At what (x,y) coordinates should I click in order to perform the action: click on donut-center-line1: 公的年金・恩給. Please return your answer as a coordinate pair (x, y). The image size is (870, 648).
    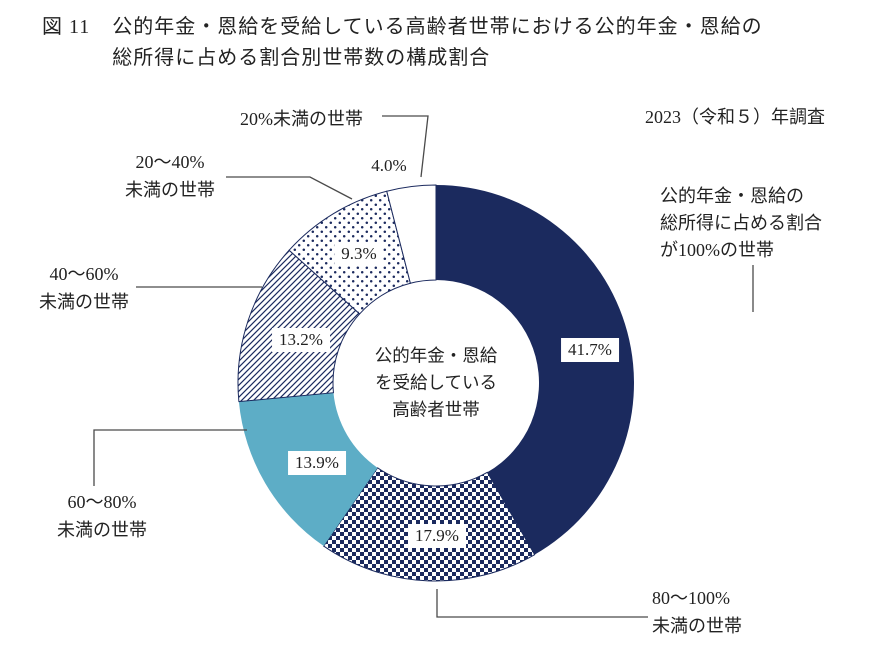
    Looking at the image, I should click on (436, 355).